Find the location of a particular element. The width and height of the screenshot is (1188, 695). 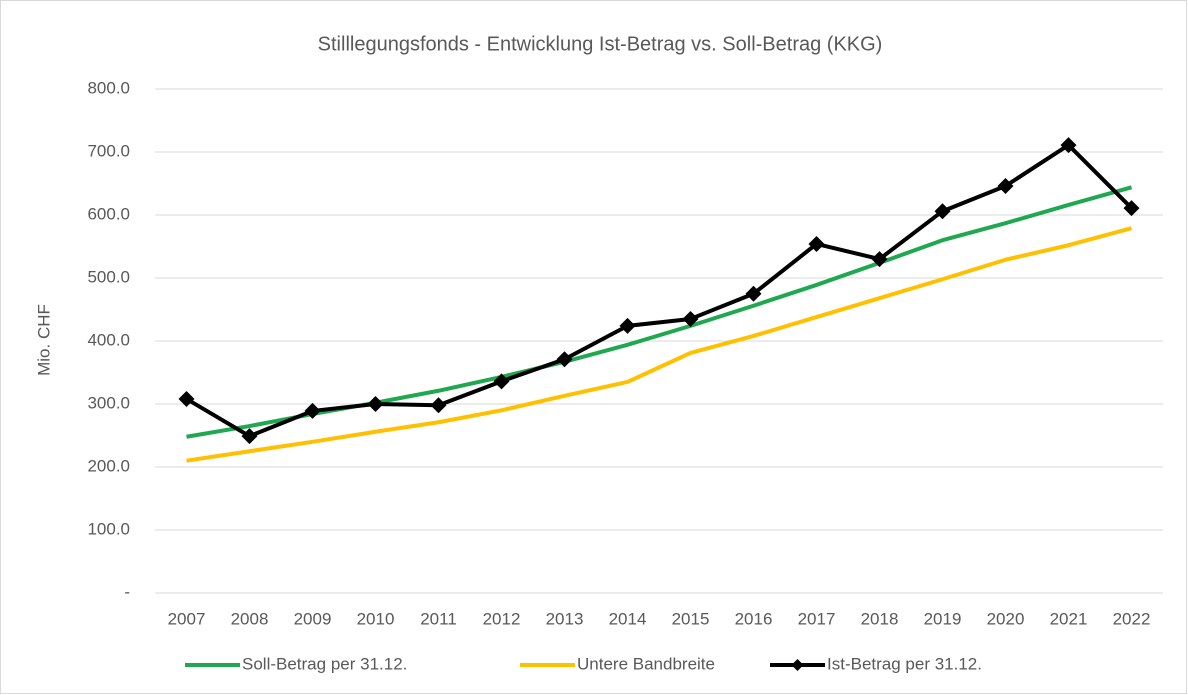

x-tick-label: 2014 is located at coordinates (628, 618).